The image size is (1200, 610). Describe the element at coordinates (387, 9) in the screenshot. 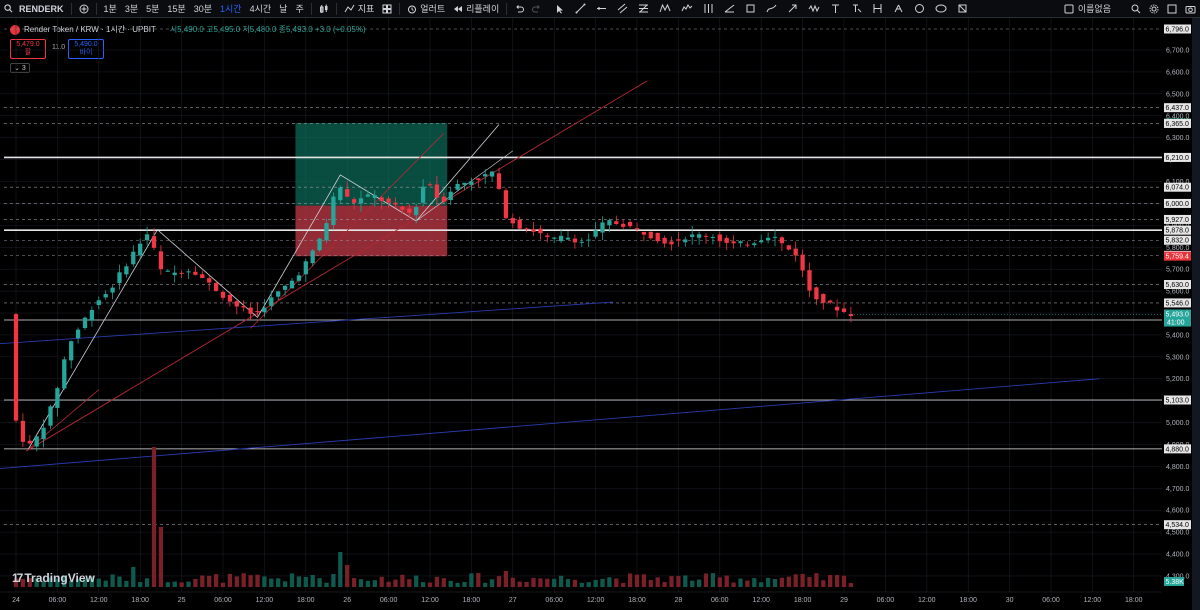

I see `templates-button` at that location.